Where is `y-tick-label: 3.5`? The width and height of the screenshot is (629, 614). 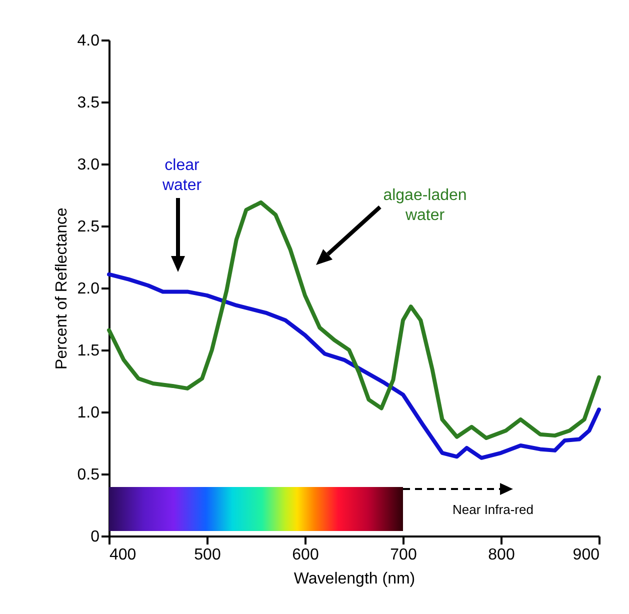
y-tick-label: 3.5 is located at coordinates (88, 103).